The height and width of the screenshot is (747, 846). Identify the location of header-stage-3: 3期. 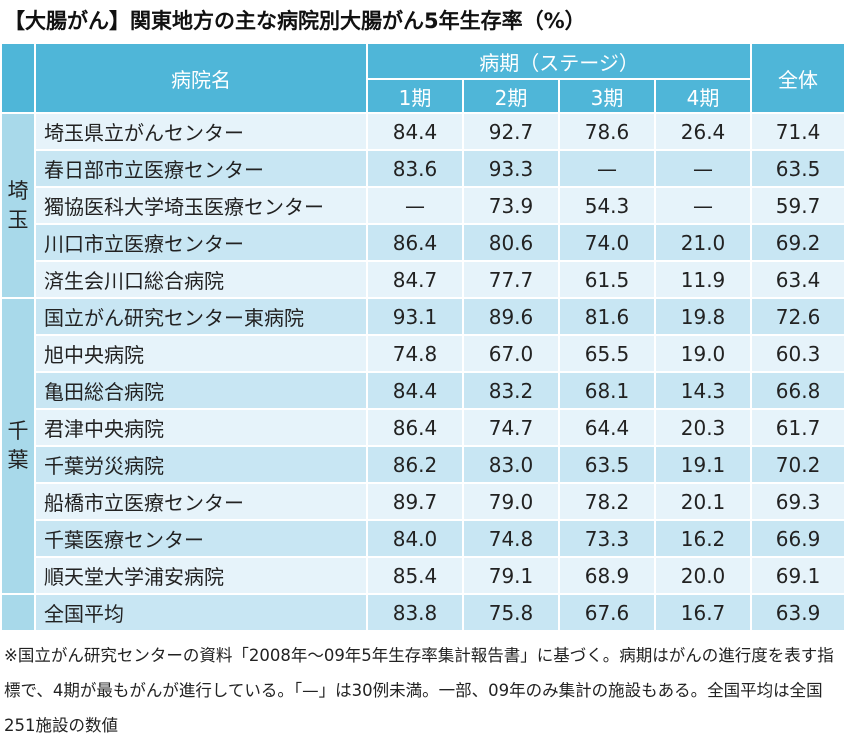
(607, 96).